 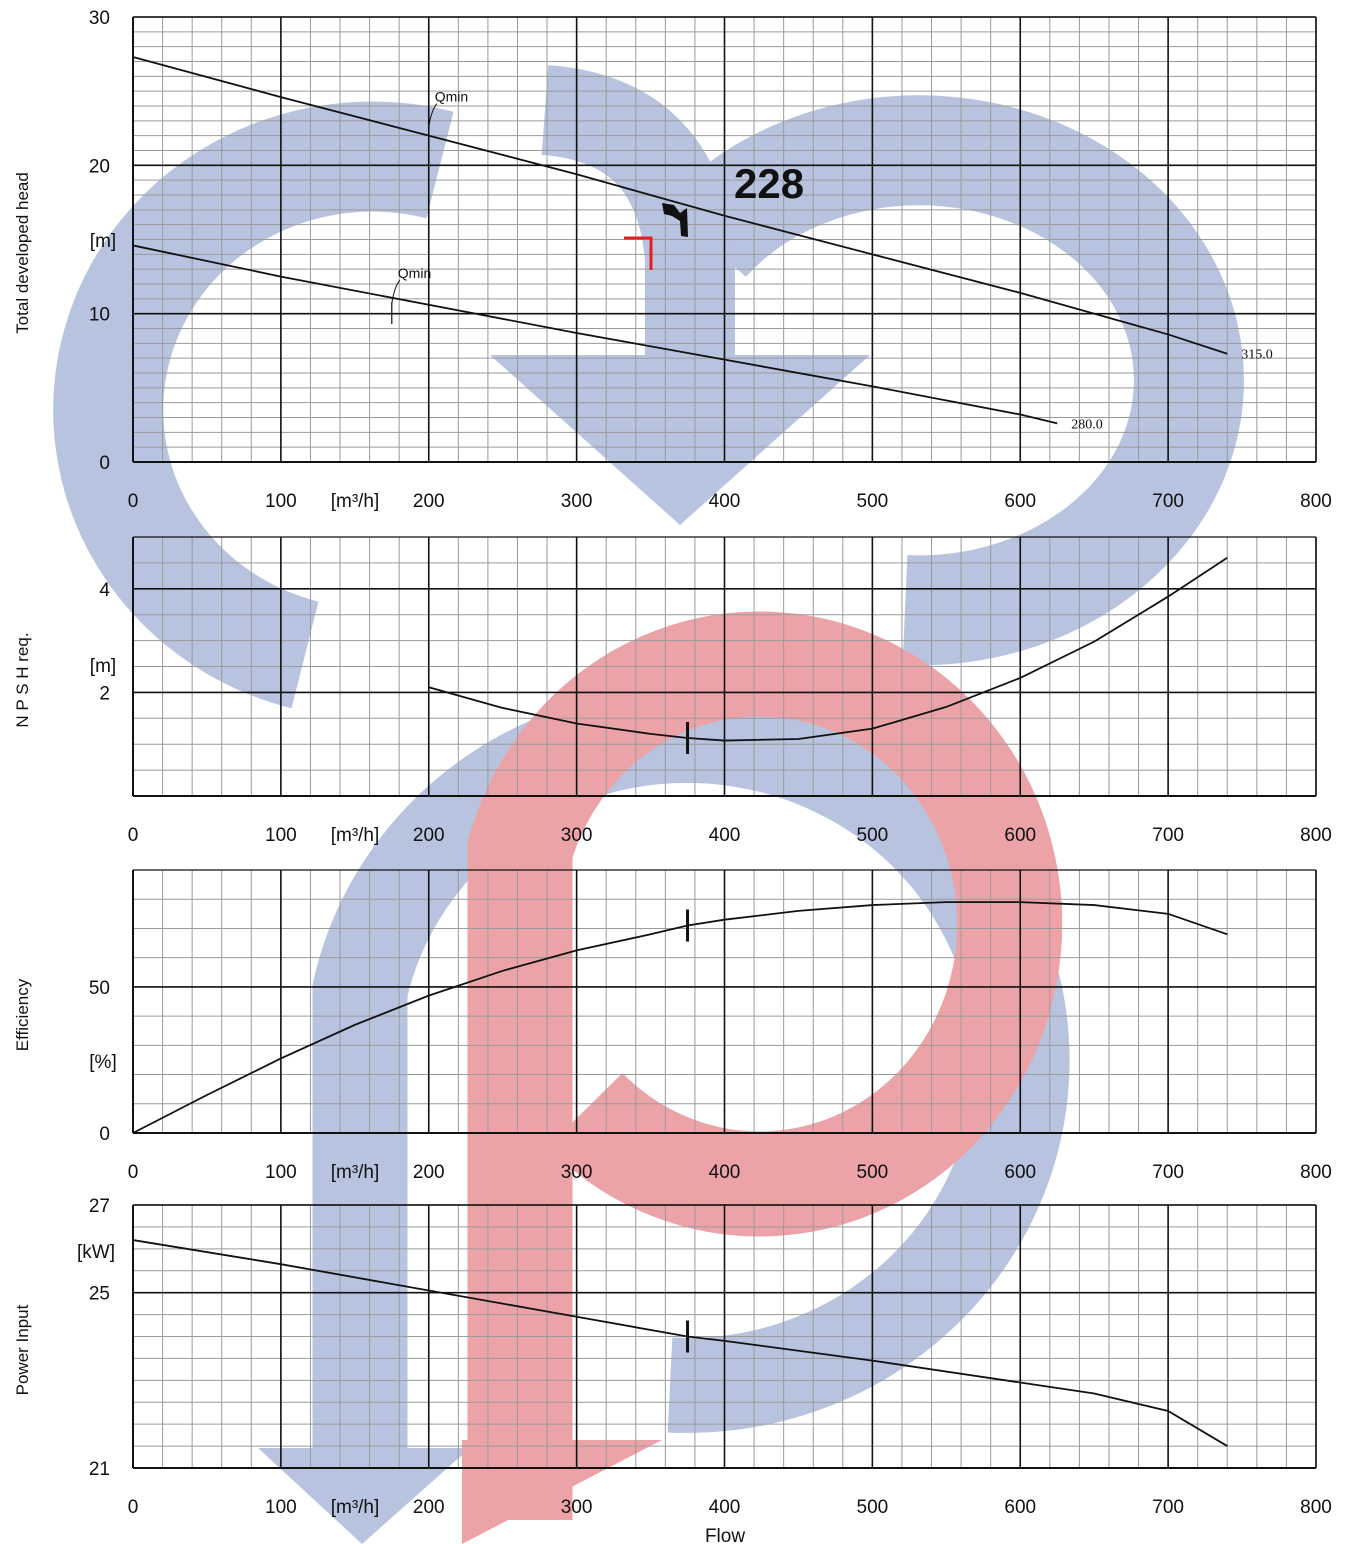 I want to click on y-axis-title: N P S H req., so click(x=22, y=679).